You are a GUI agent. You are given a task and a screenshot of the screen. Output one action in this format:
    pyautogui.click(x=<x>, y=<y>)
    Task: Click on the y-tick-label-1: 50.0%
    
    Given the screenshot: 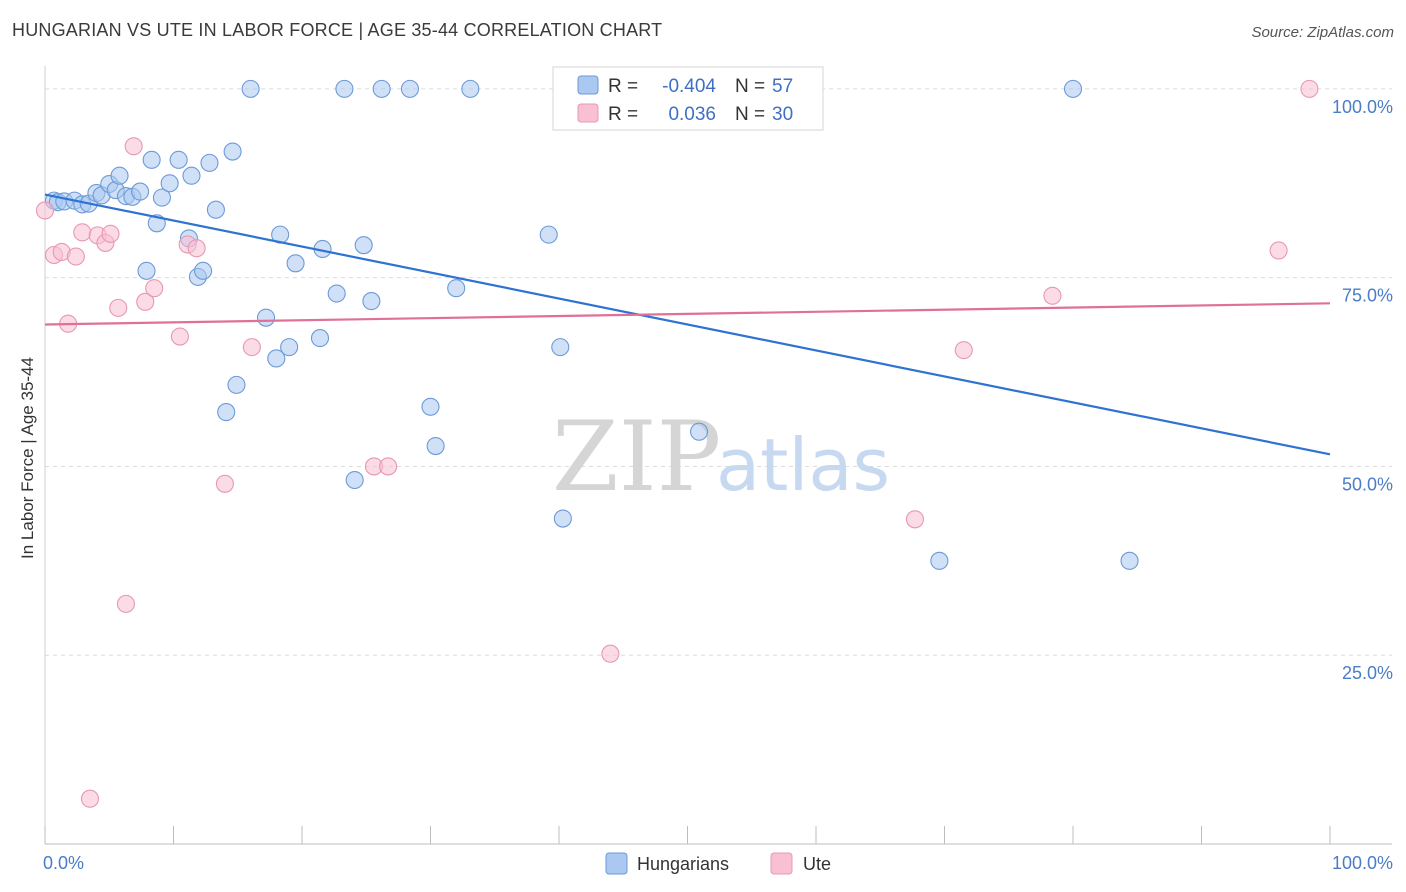 What is the action you would take?
    pyautogui.click(x=1367, y=484)
    